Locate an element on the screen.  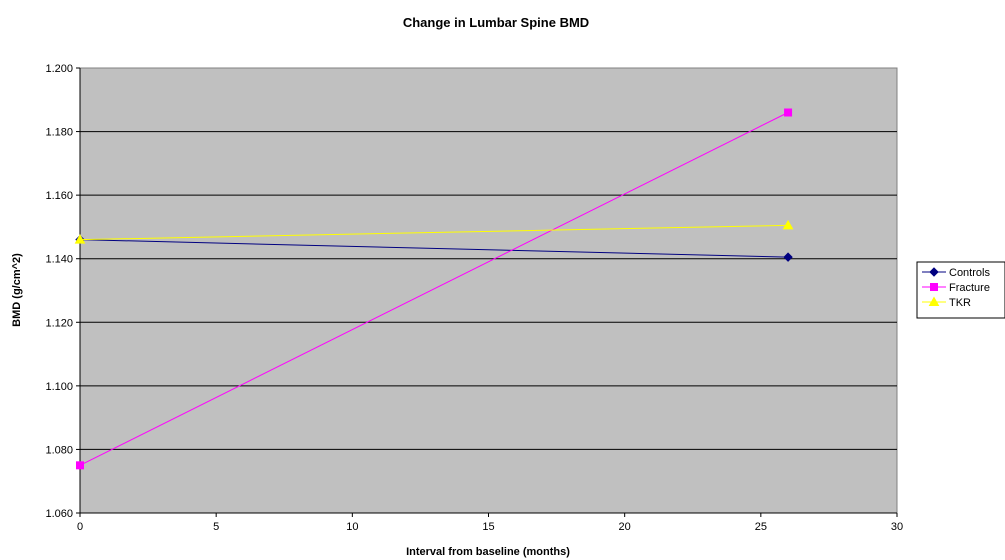
y-tick-label: 1.120 is located at coordinates (59, 323).